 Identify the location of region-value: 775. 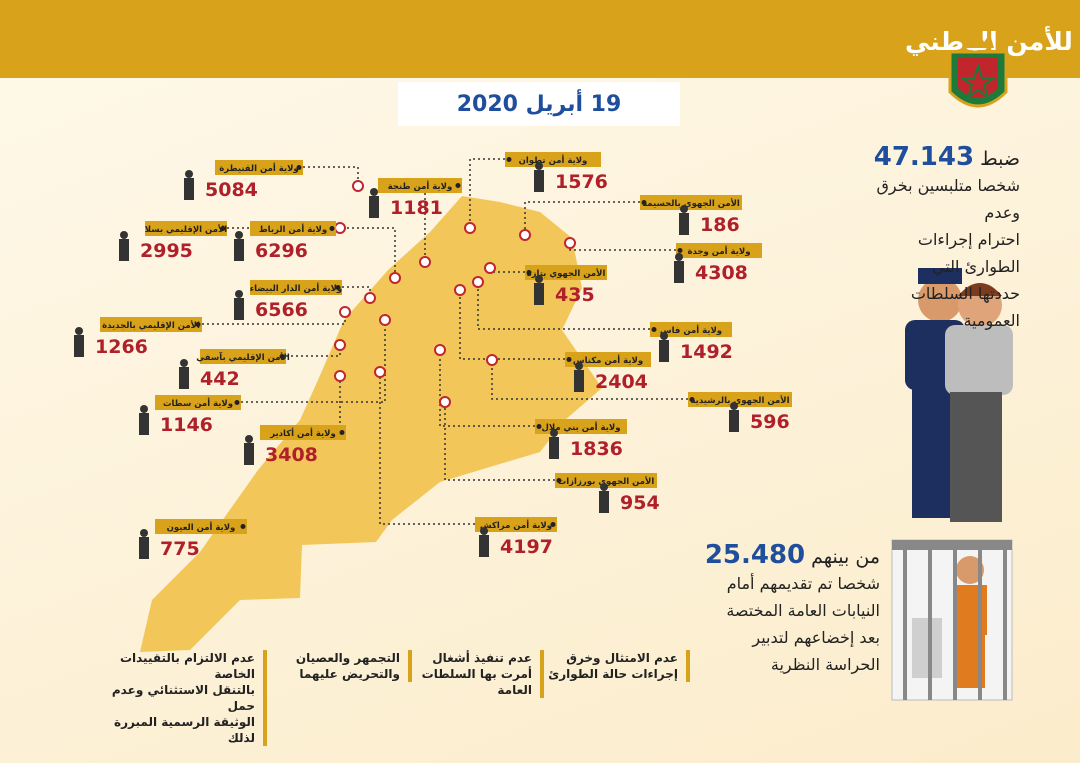
(180, 549).